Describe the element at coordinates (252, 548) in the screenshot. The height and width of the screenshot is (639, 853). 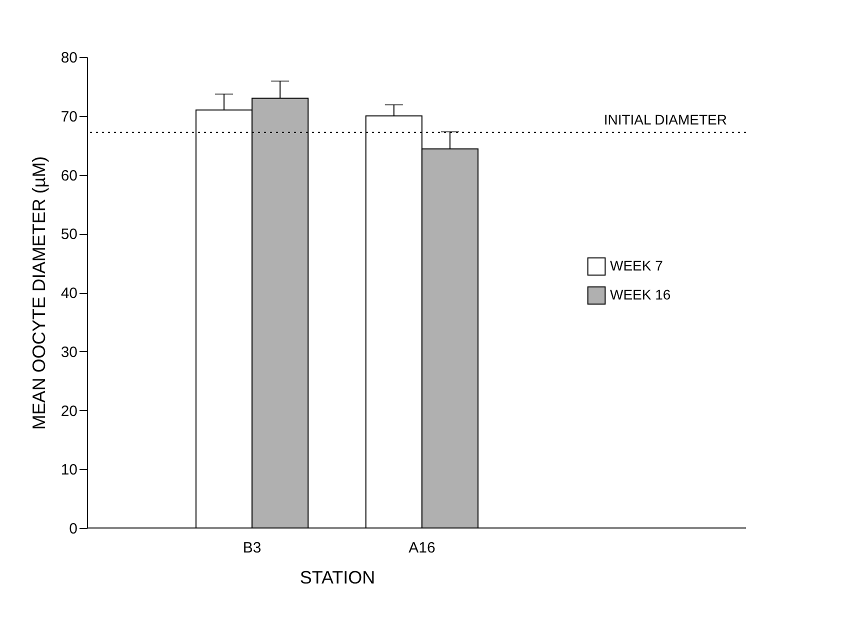
I see `x-tick-label: B3` at that location.